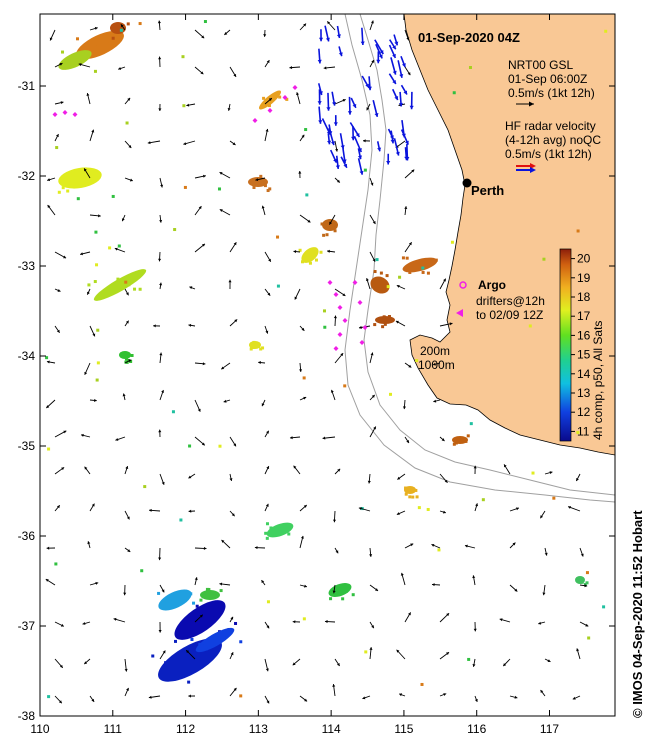 This screenshot has width=659, height=750. I want to click on x-tick-label: 111, so click(113, 729).